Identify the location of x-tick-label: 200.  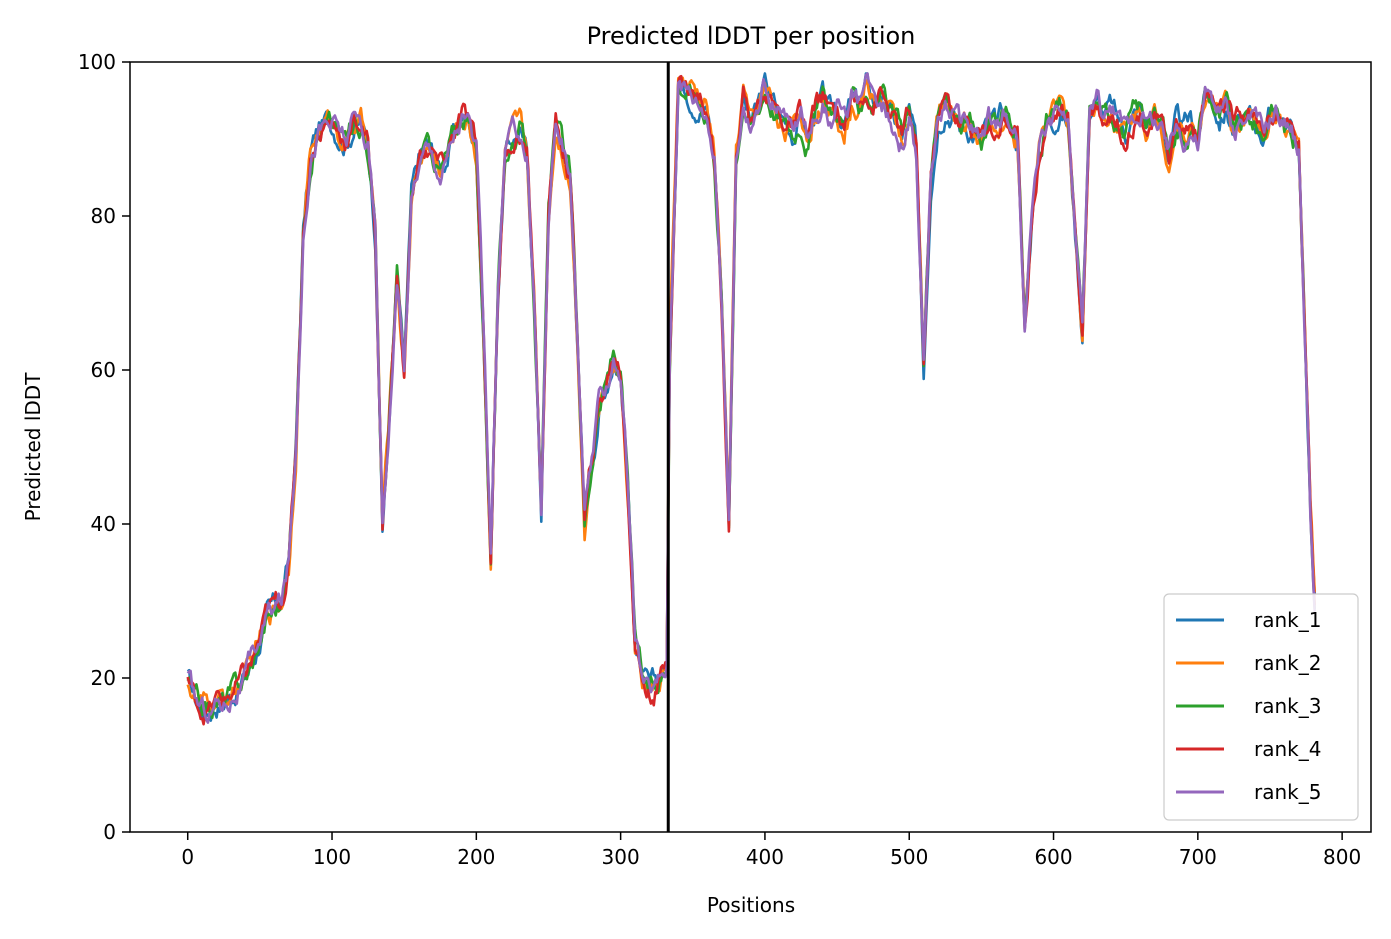
(476, 857).